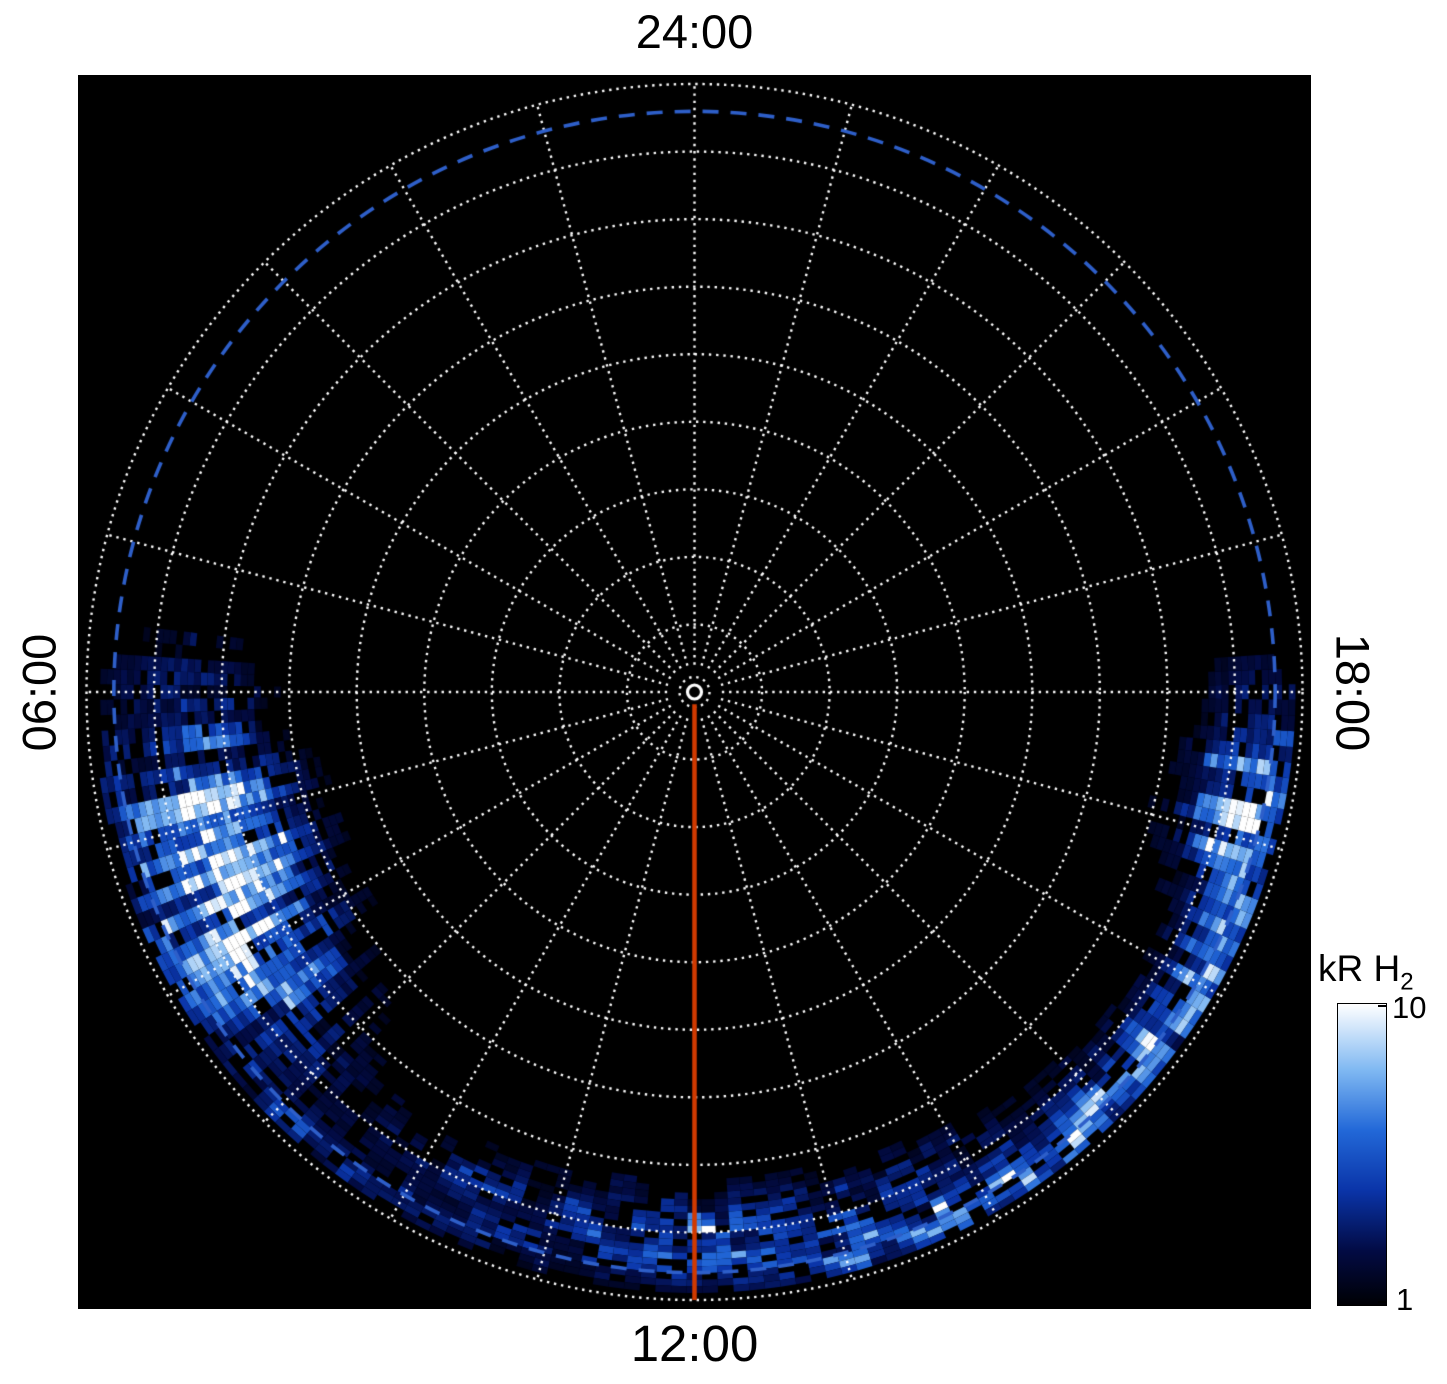 This screenshot has height=1384, width=1447. Describe the element at coordinates (1382, 1006) in the screenshot. I see `colorbar-tick-mark-max` at that location.